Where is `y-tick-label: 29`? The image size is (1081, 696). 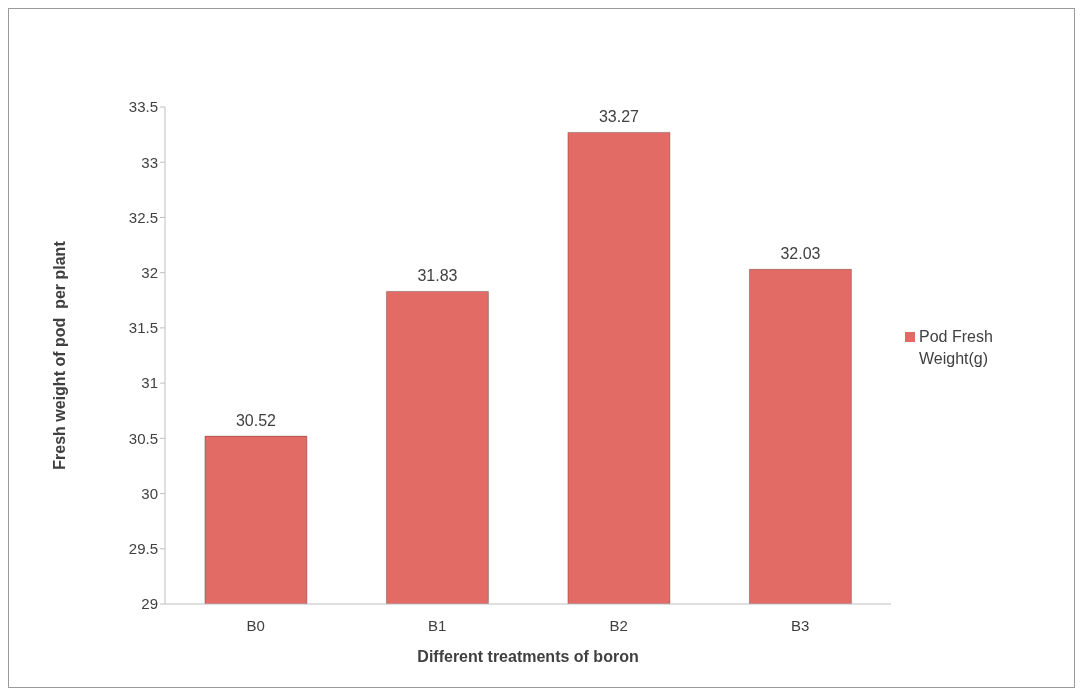
y-tick-label: 29 is located at coordinates (149, 604).